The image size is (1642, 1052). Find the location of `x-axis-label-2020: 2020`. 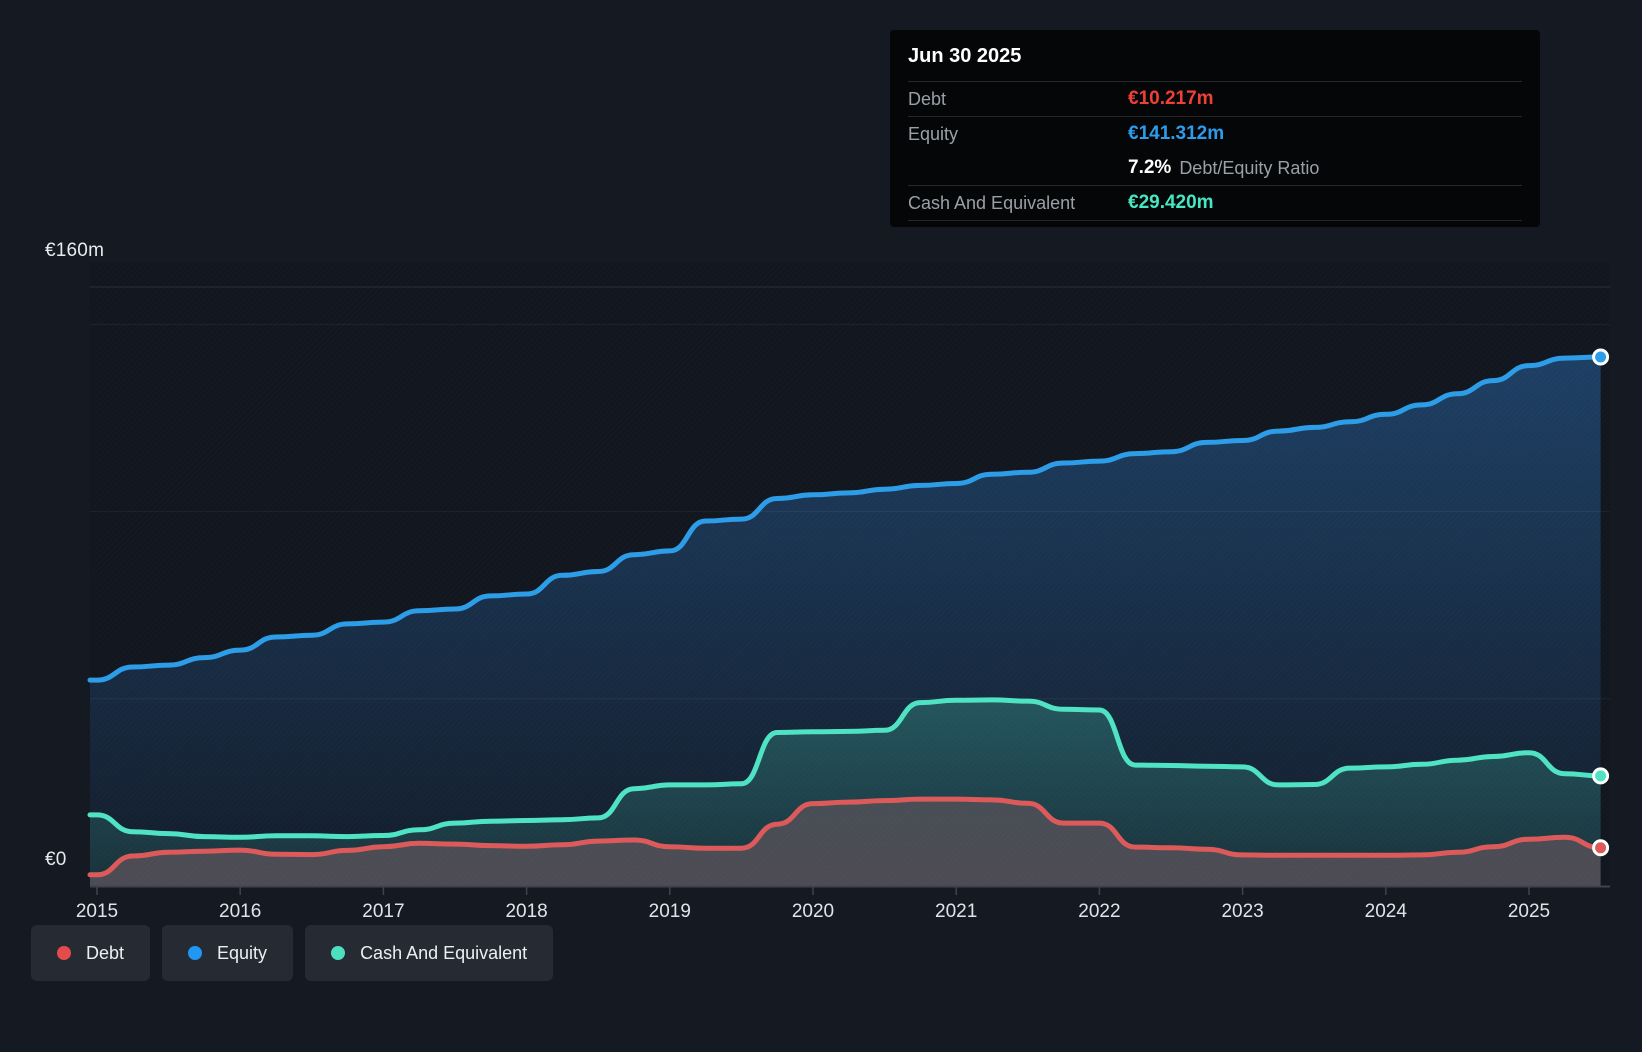

x-axis-label-2020: 2020 is located at coordinates (813, 911).